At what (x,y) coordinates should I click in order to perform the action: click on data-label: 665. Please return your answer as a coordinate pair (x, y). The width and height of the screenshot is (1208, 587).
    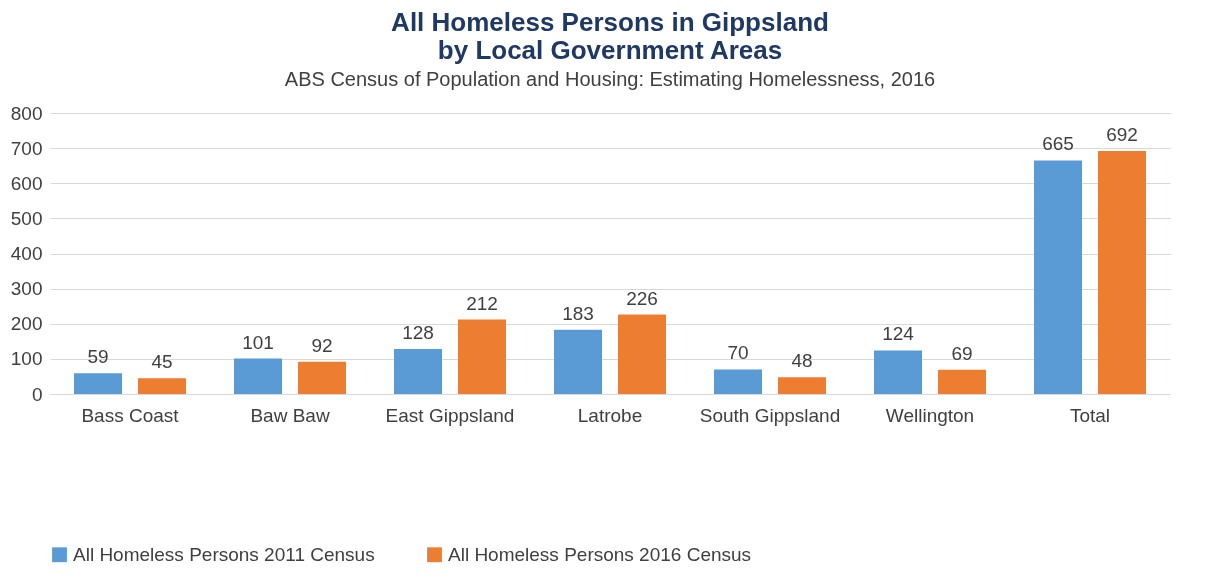
    Looking at the image, I should click on (1058, 144).